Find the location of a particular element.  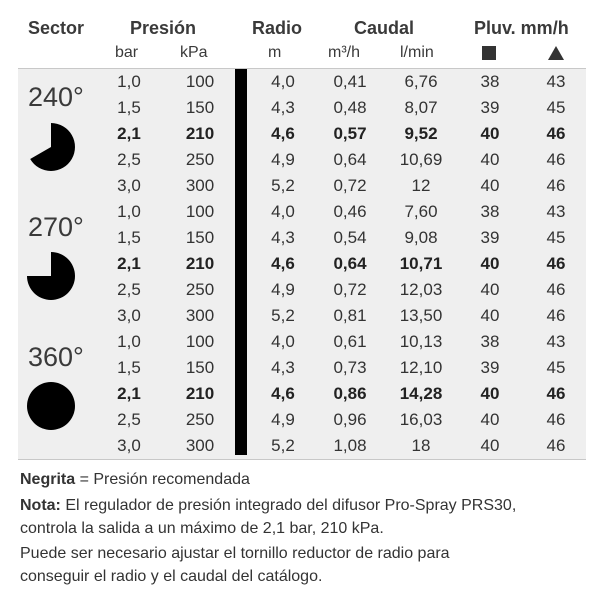

square-icon is located at coordinates (489, 53).